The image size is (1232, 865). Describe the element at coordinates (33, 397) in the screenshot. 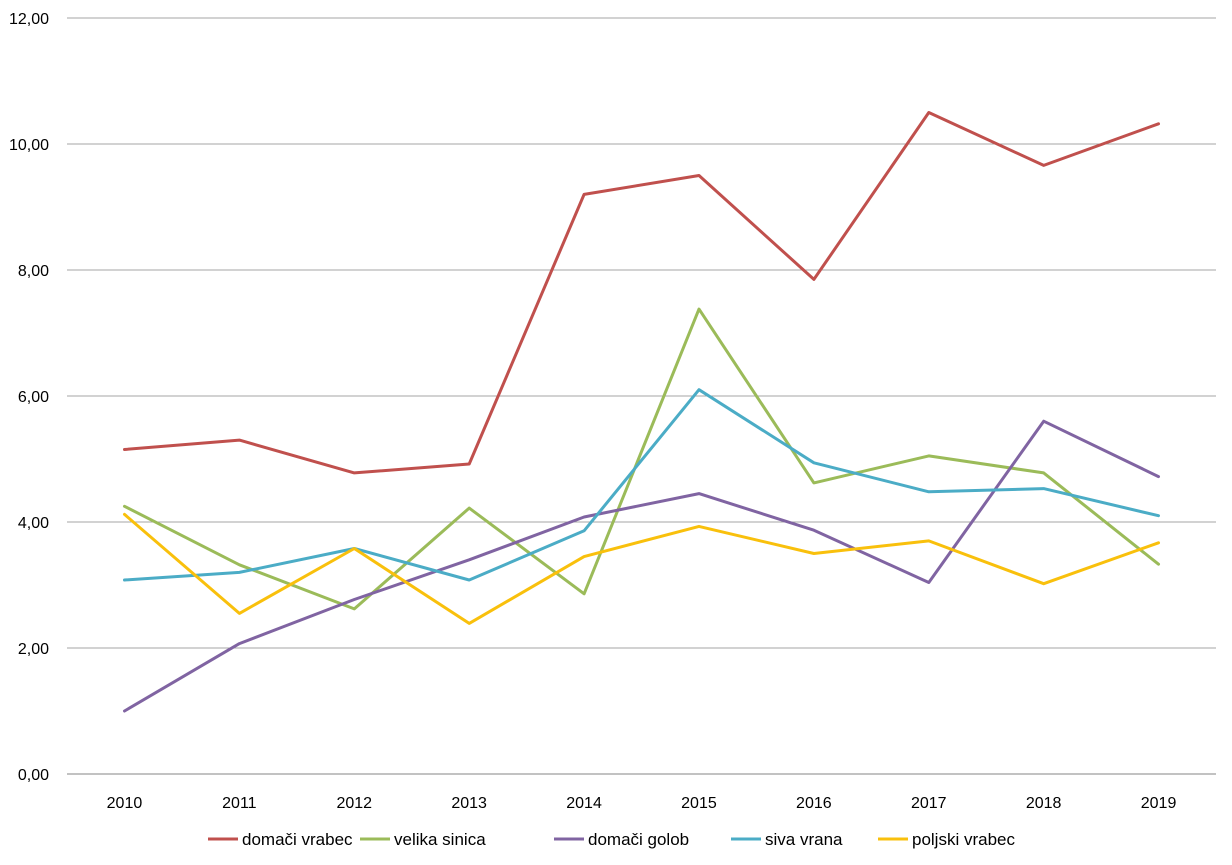

I see `y-tick-label: 6,00` at that location.